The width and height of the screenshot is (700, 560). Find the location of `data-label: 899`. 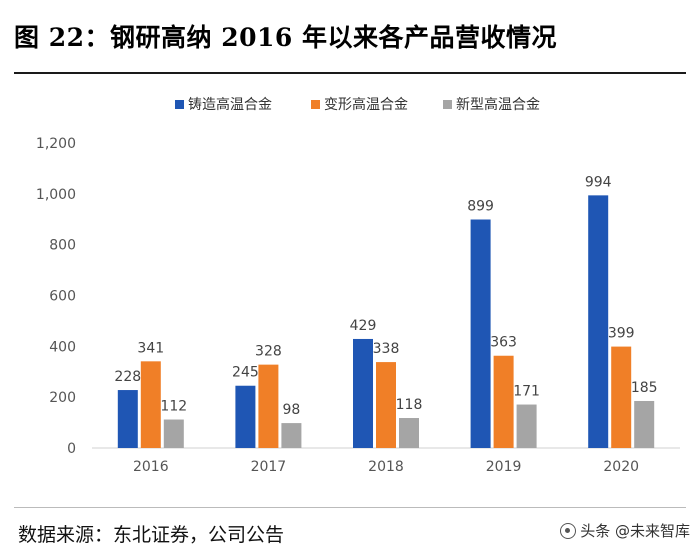

data-label: 899 is located at coordinates (480, 207).